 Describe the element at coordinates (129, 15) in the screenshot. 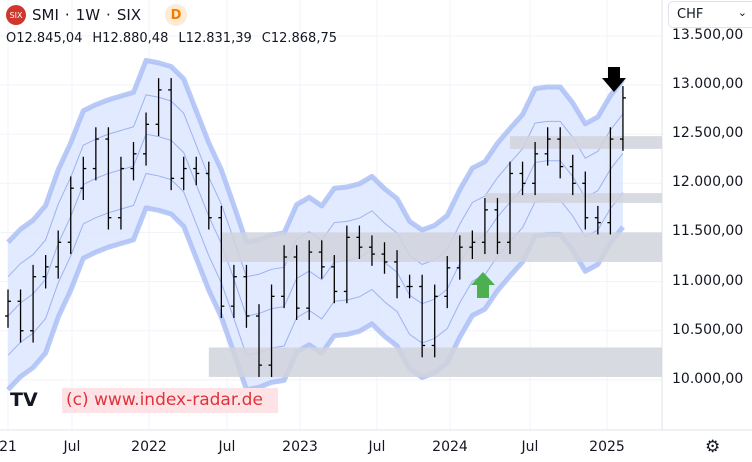

I see `exchange: SIX` at that location.